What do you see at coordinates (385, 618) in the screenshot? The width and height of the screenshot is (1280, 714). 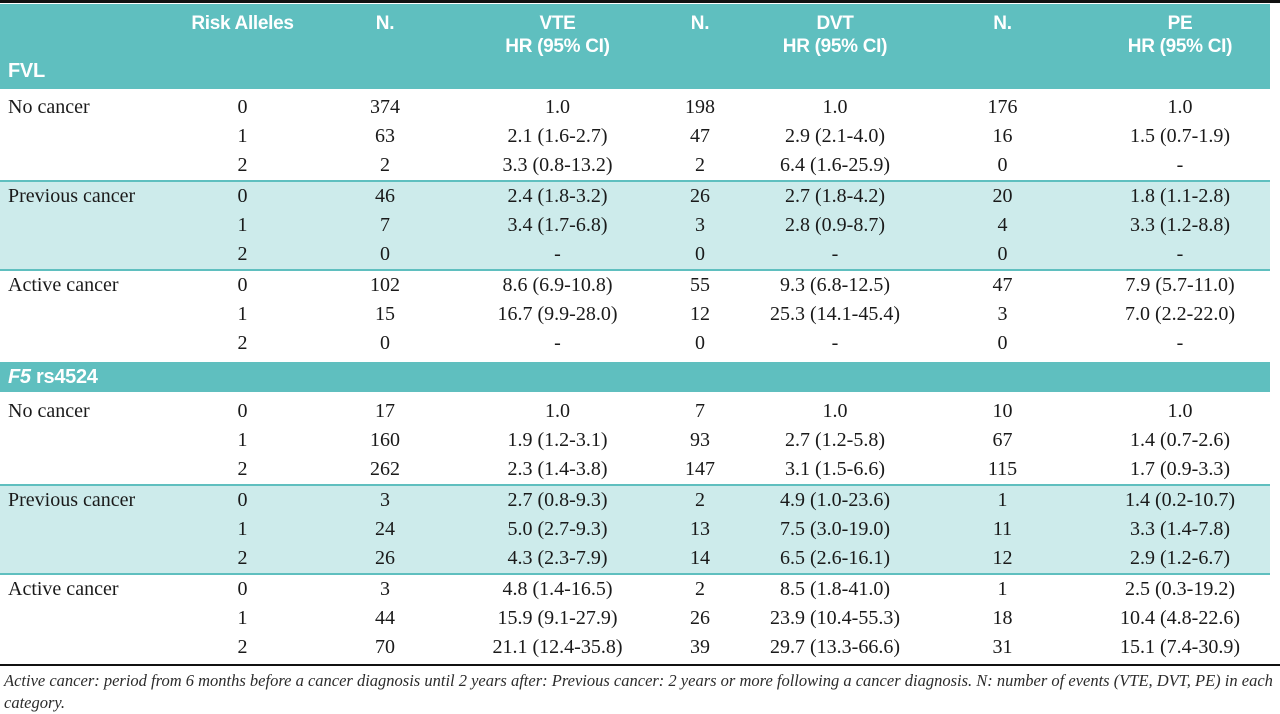 I see `n-vte-value: 44` at bounding box center [385, 618].